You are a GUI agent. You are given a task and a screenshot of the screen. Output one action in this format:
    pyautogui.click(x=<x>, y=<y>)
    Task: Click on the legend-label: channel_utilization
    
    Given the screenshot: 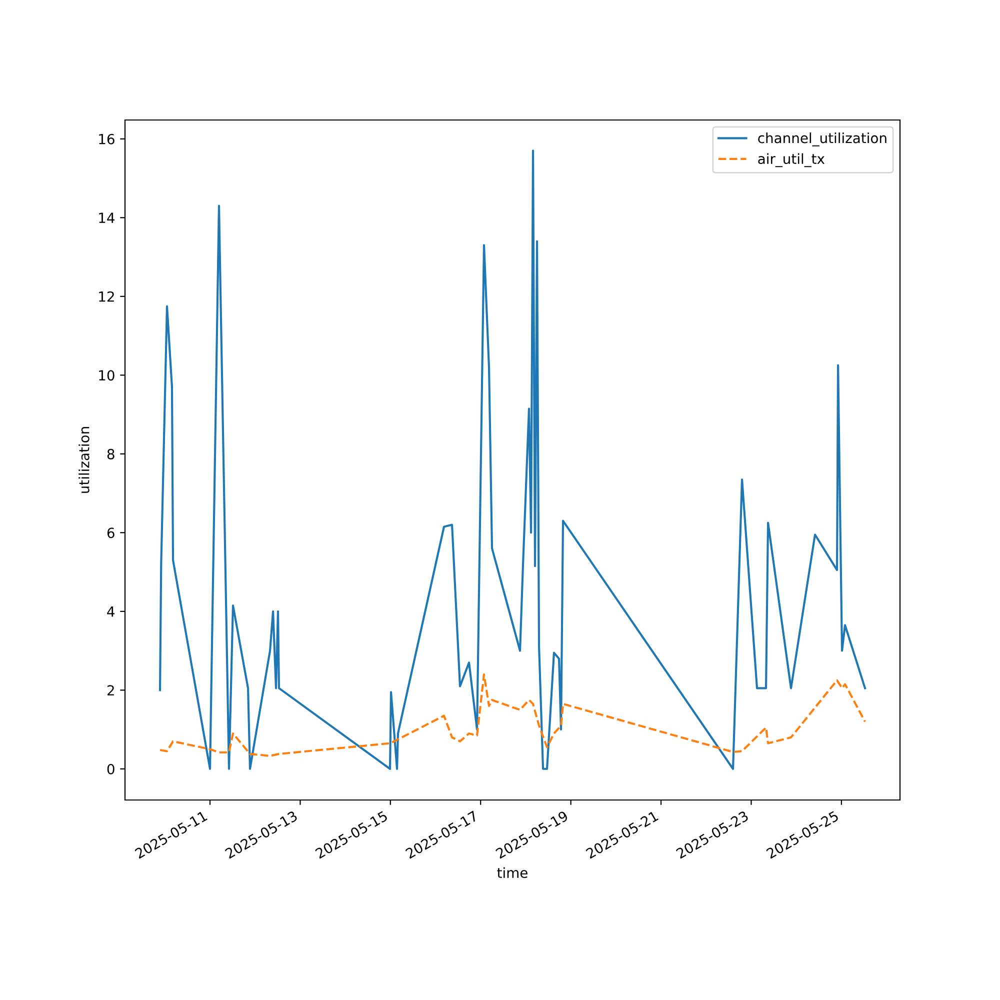 What is the action you would take?
    pyautogui.click(x=822, y=139)
    